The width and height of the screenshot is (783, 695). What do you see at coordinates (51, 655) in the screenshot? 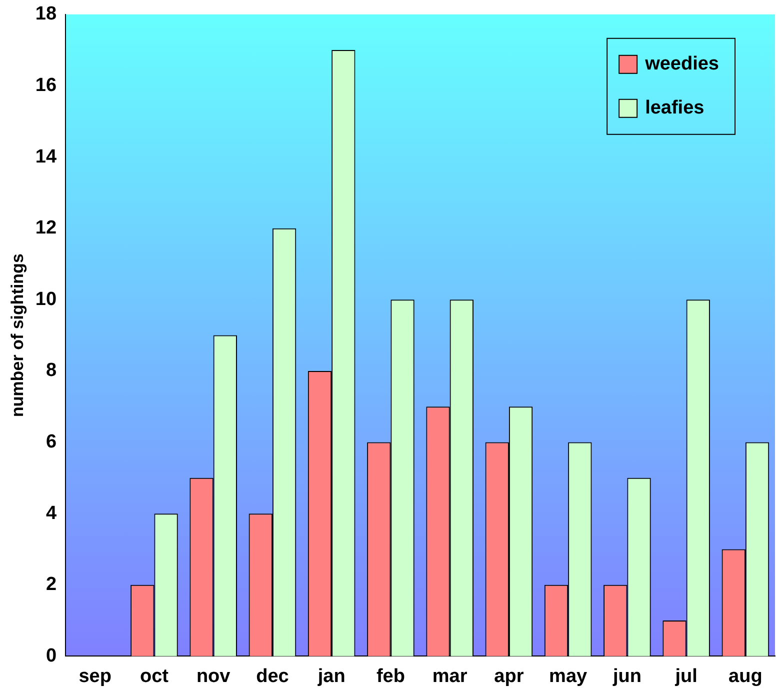
I see `y-tick-label: 0` at bounding box center [51, 655].